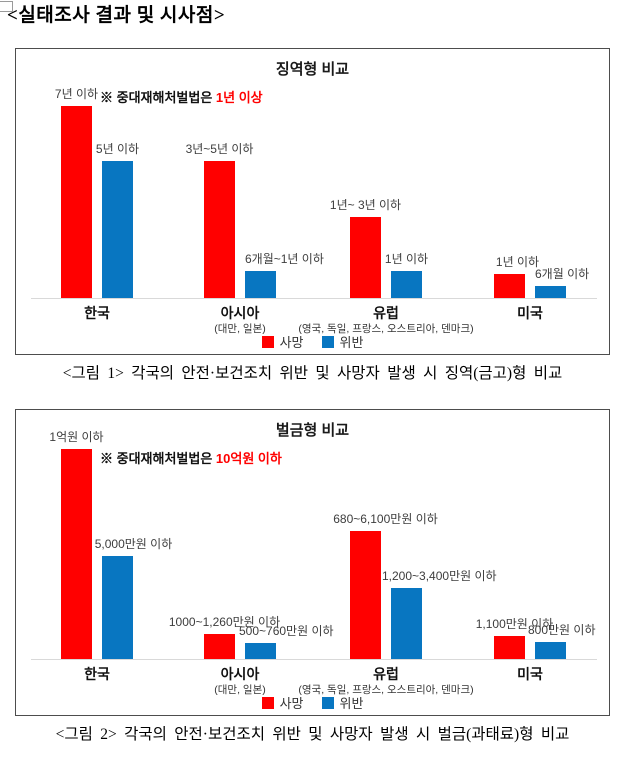 The image size is (625, 762). I want to click on bar-group: 1억원 이하 5,000만원 이하, so click(110, 534).